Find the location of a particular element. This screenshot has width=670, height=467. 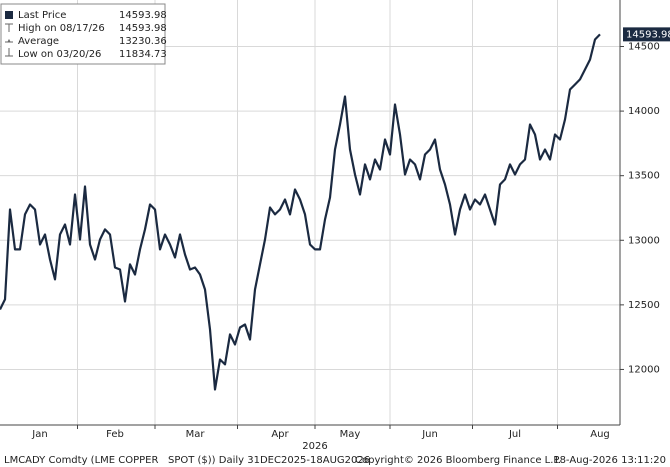

legend-label: High on 08/17/26 is located at coordinates (61, 28).